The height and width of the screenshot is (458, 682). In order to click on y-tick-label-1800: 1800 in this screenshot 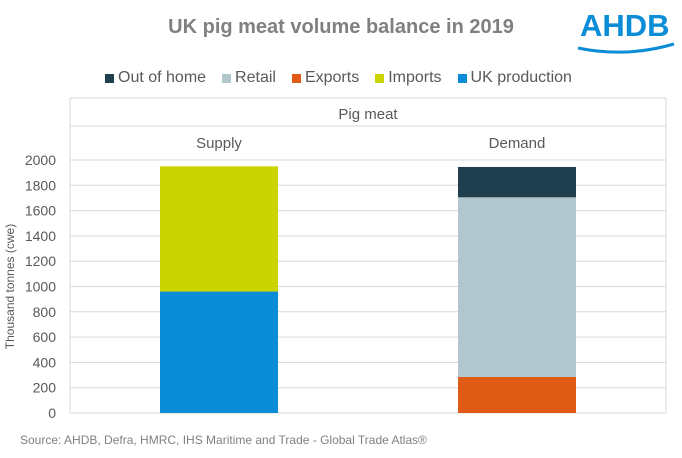, I will do `click(40, 185)`.